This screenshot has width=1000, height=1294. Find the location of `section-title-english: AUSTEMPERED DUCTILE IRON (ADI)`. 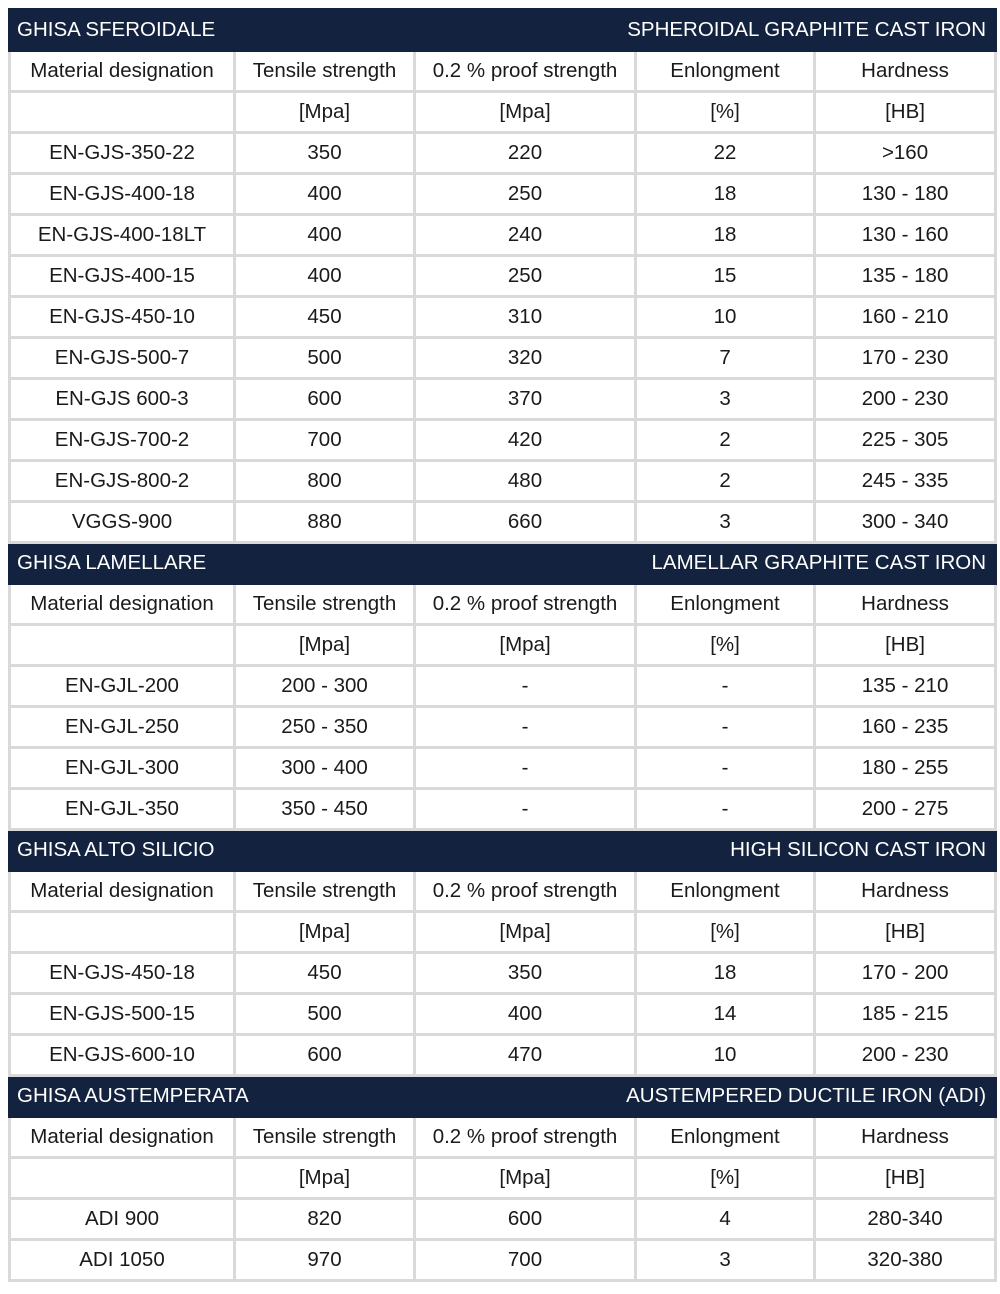

section-title-english: AUSTEMPERED DUCTILE IRON (ADI) is located at coordinates (705, 1096).